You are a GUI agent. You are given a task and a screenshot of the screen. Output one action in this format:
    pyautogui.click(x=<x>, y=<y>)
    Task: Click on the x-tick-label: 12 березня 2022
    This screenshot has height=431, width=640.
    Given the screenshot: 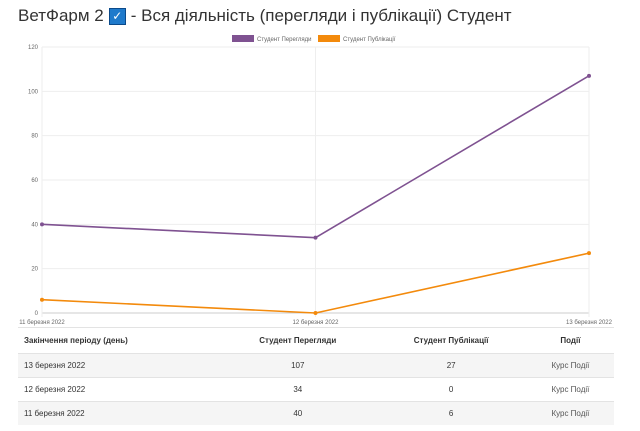 What is the action you would take?
    pyautogui.click(x=316, y=323)
    